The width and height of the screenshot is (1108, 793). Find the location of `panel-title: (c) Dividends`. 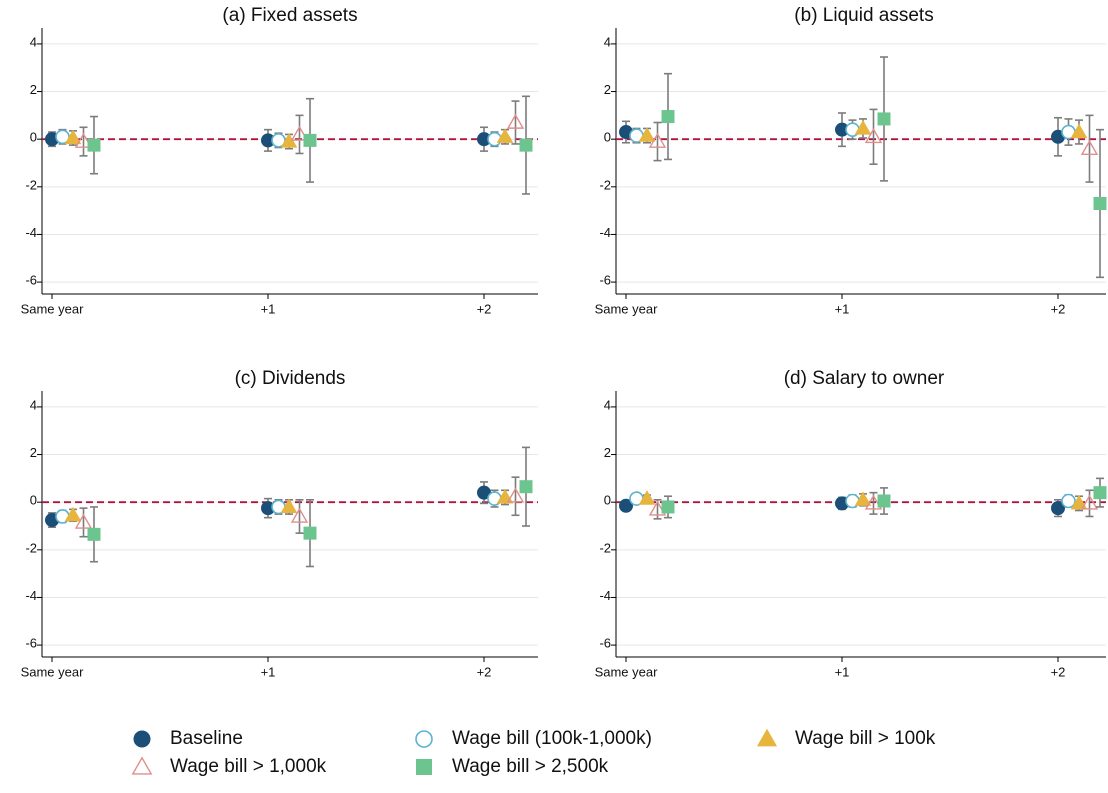

panel-title: (c) Dividends is located at coordinates (290, 378).